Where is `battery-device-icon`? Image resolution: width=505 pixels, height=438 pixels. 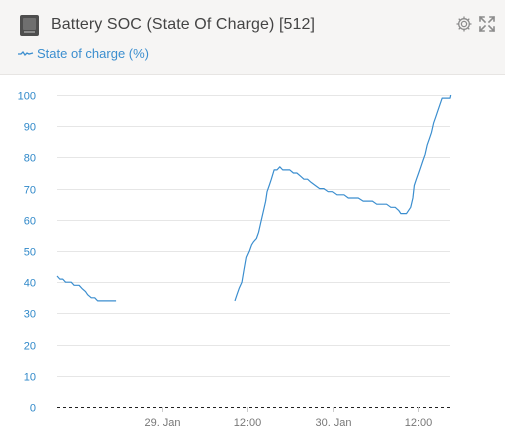 battery-device-icon is located at coordinates (29, 25).